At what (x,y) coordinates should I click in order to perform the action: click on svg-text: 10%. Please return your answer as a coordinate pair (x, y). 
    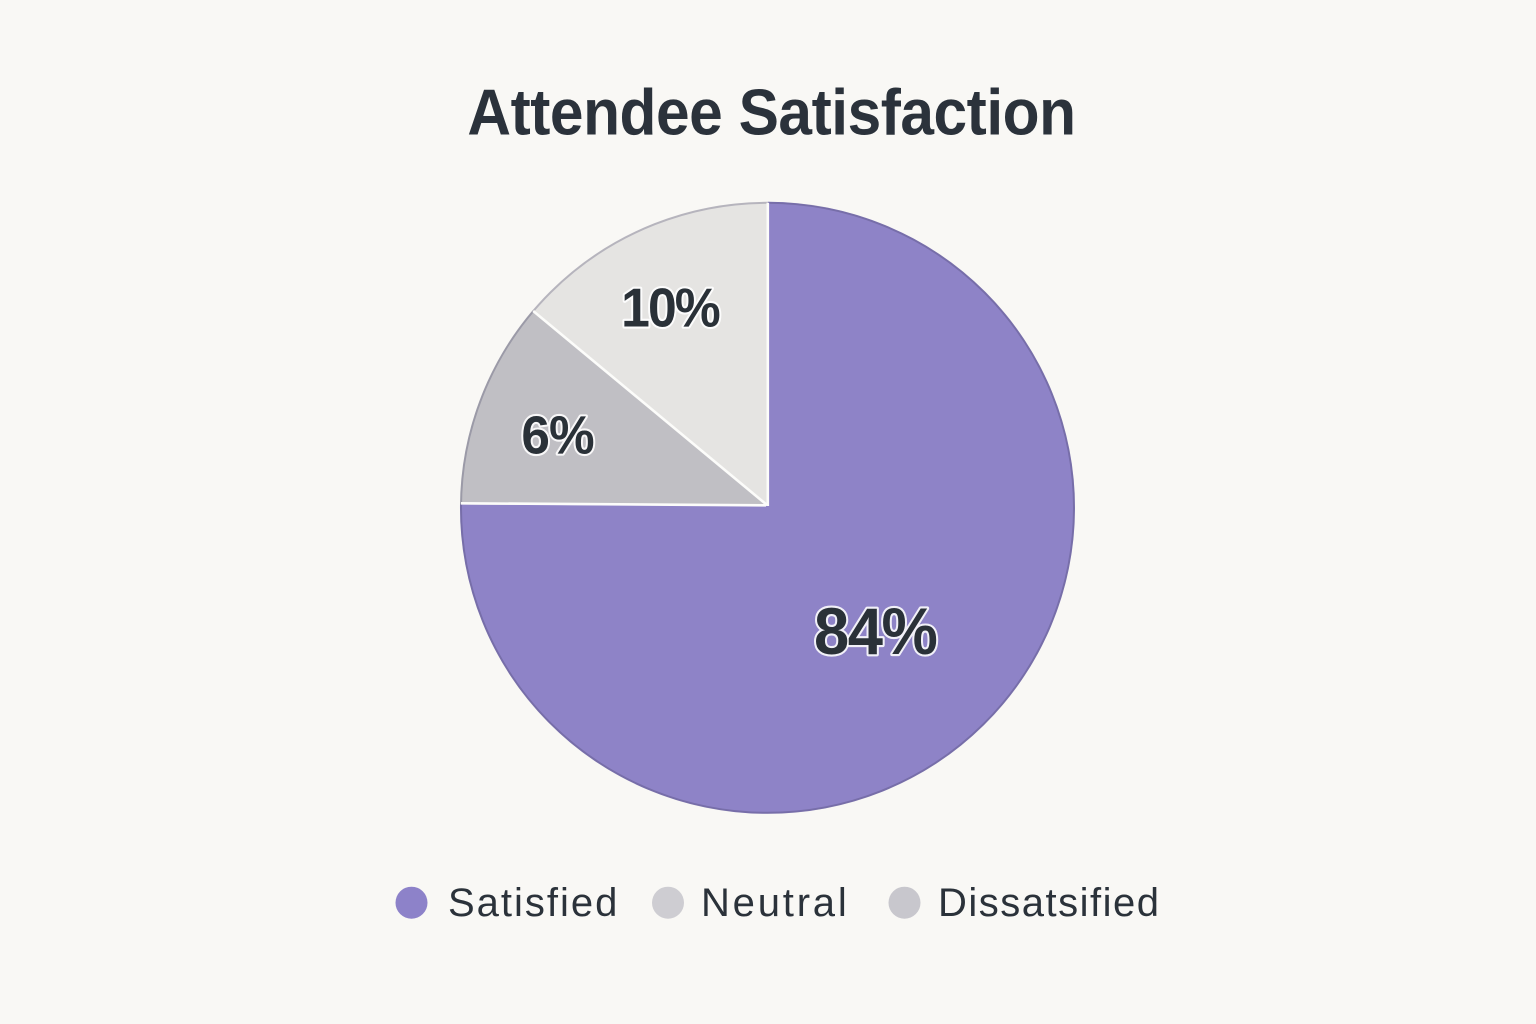
    Looking at the image, I should click on (670, 308).